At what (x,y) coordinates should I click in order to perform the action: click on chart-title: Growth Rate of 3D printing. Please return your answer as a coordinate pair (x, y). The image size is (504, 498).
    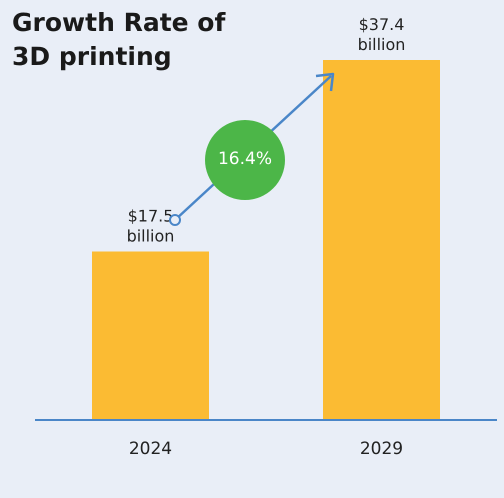
    Looking at the image, I should click on (119, 40).